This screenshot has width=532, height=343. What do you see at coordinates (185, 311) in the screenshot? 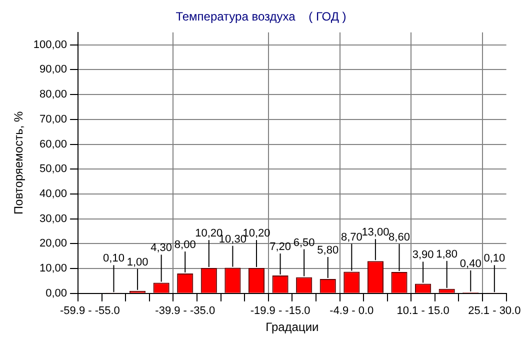
I see `x-tick-label: -39.9 - -35.0` at bounding box center [185, 311].